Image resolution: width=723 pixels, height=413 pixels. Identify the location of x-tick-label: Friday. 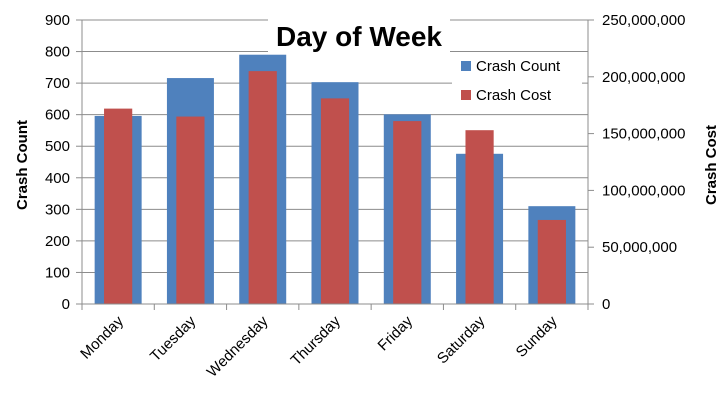
(396, 333).